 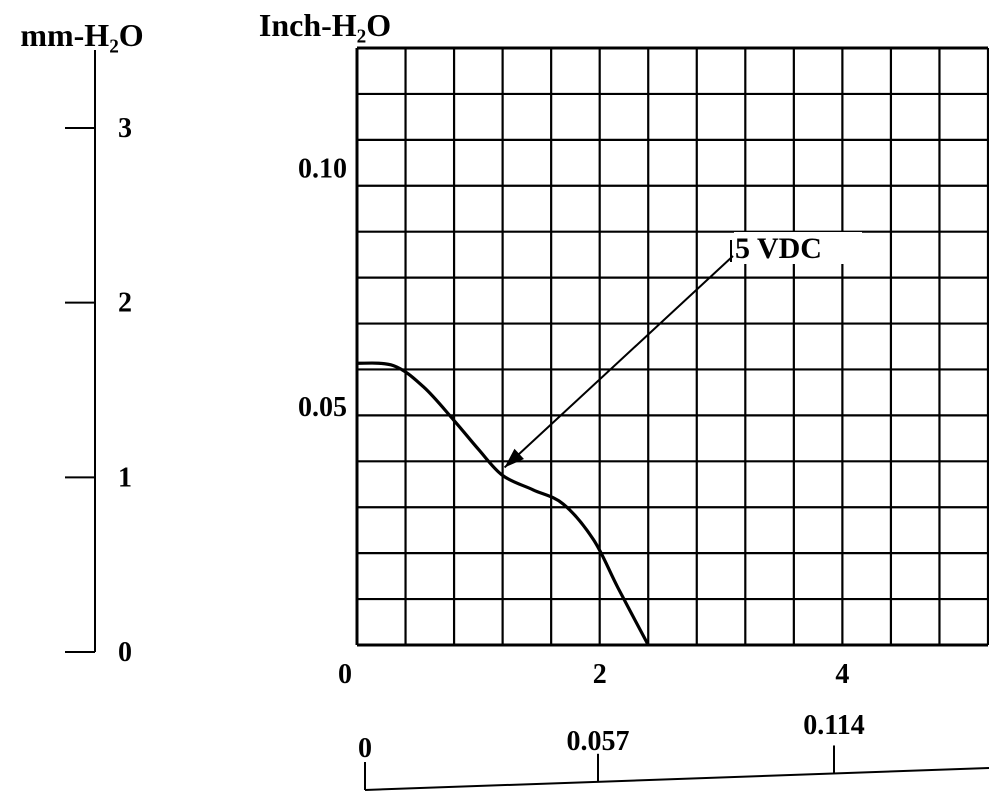 I want to click on secondary-x-tick-label: 0, so click(x=365, y=748).